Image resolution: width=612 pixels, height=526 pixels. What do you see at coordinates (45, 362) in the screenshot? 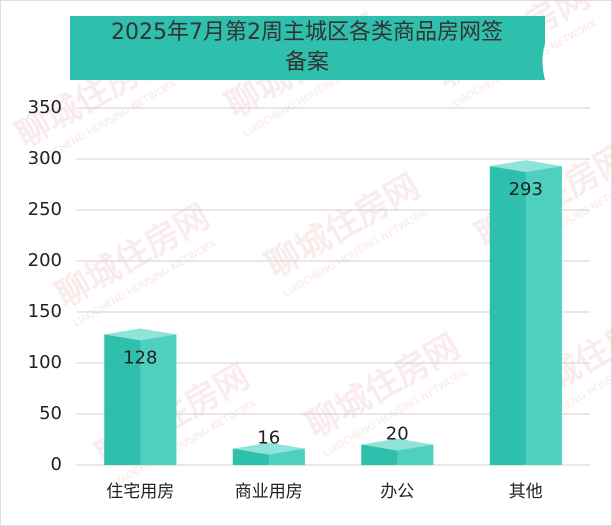
I see `y-tick-label: 100` at bounding box center [45, 362].